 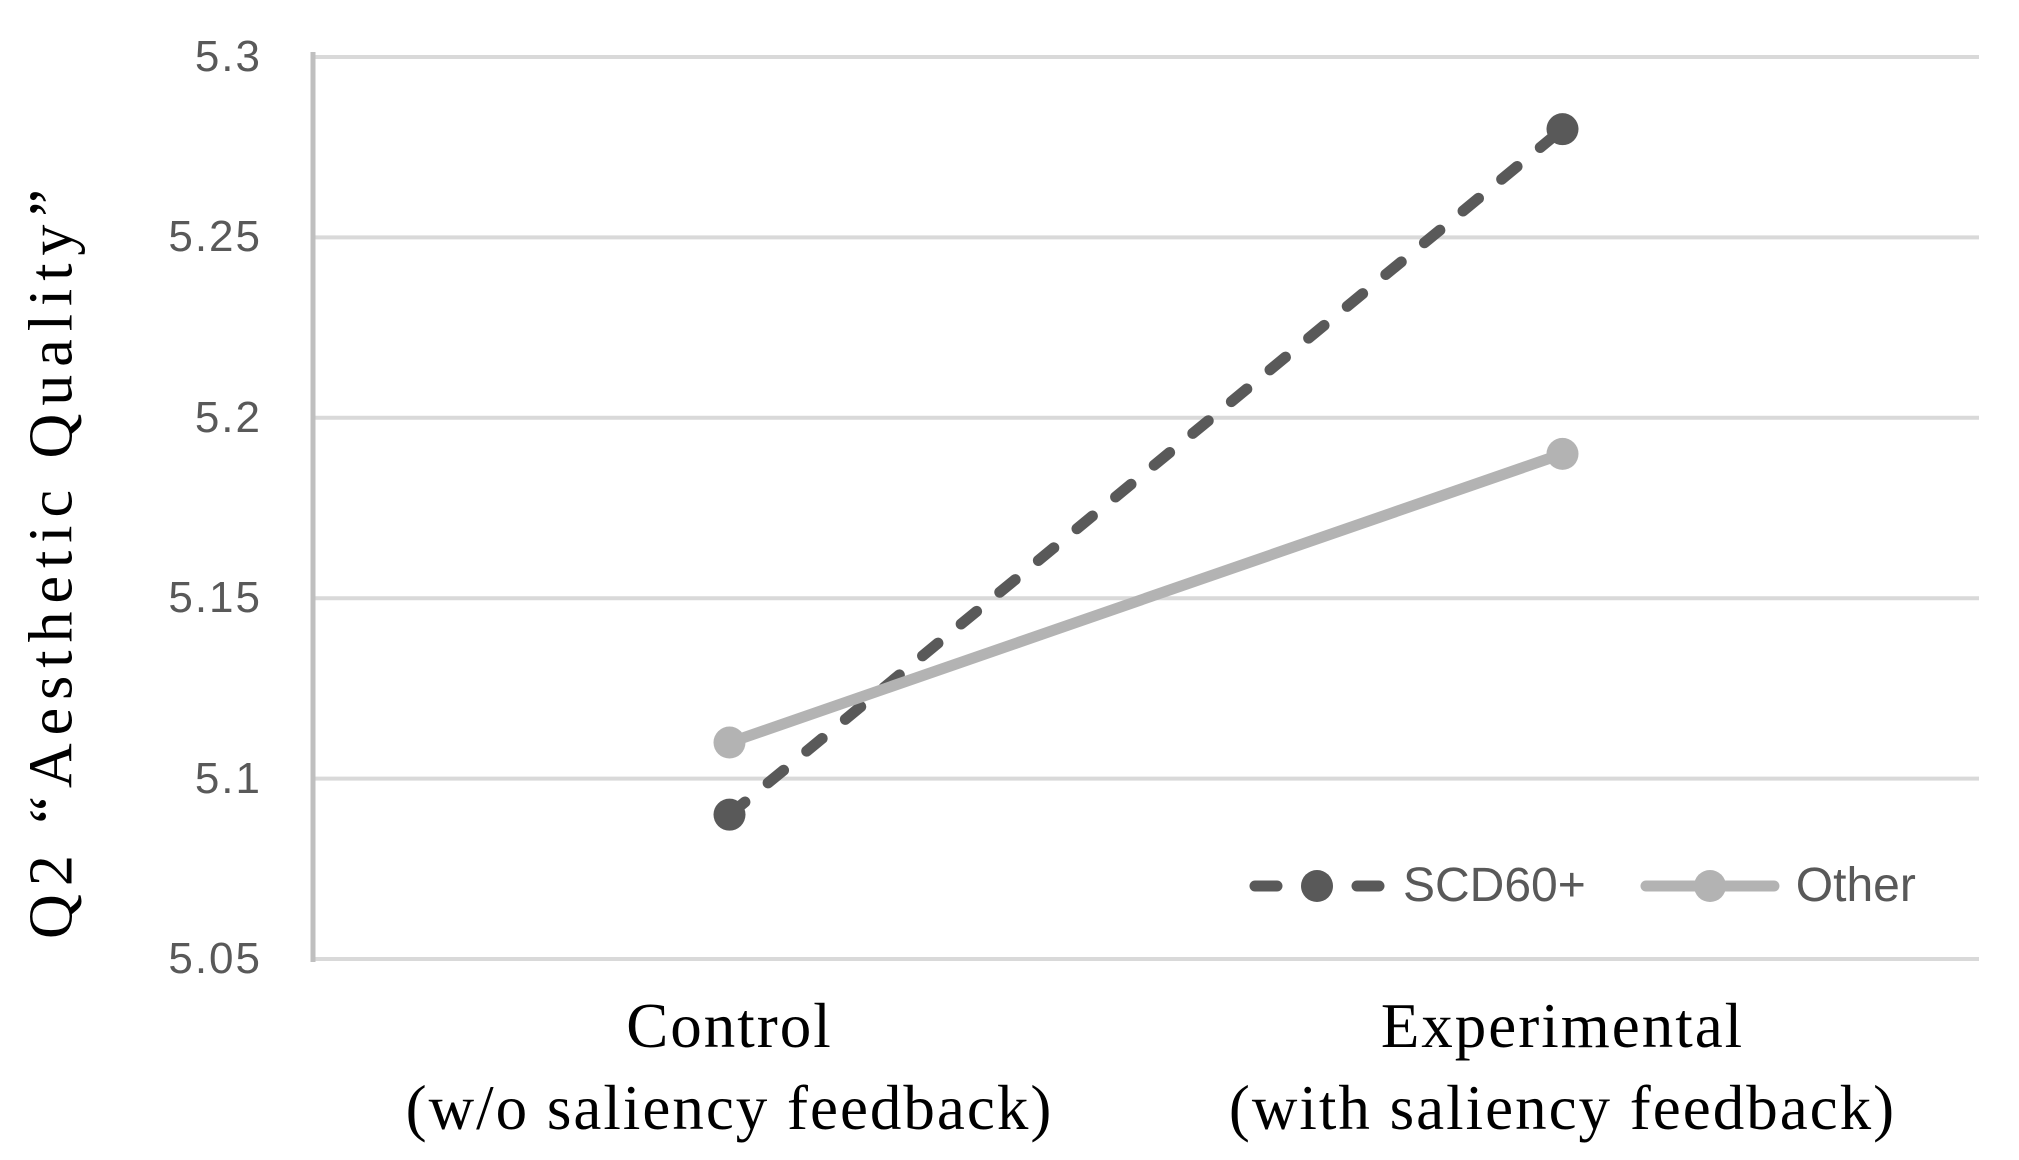 I want to click on solid-line-marker-icon, so click(x=1710, y=885).